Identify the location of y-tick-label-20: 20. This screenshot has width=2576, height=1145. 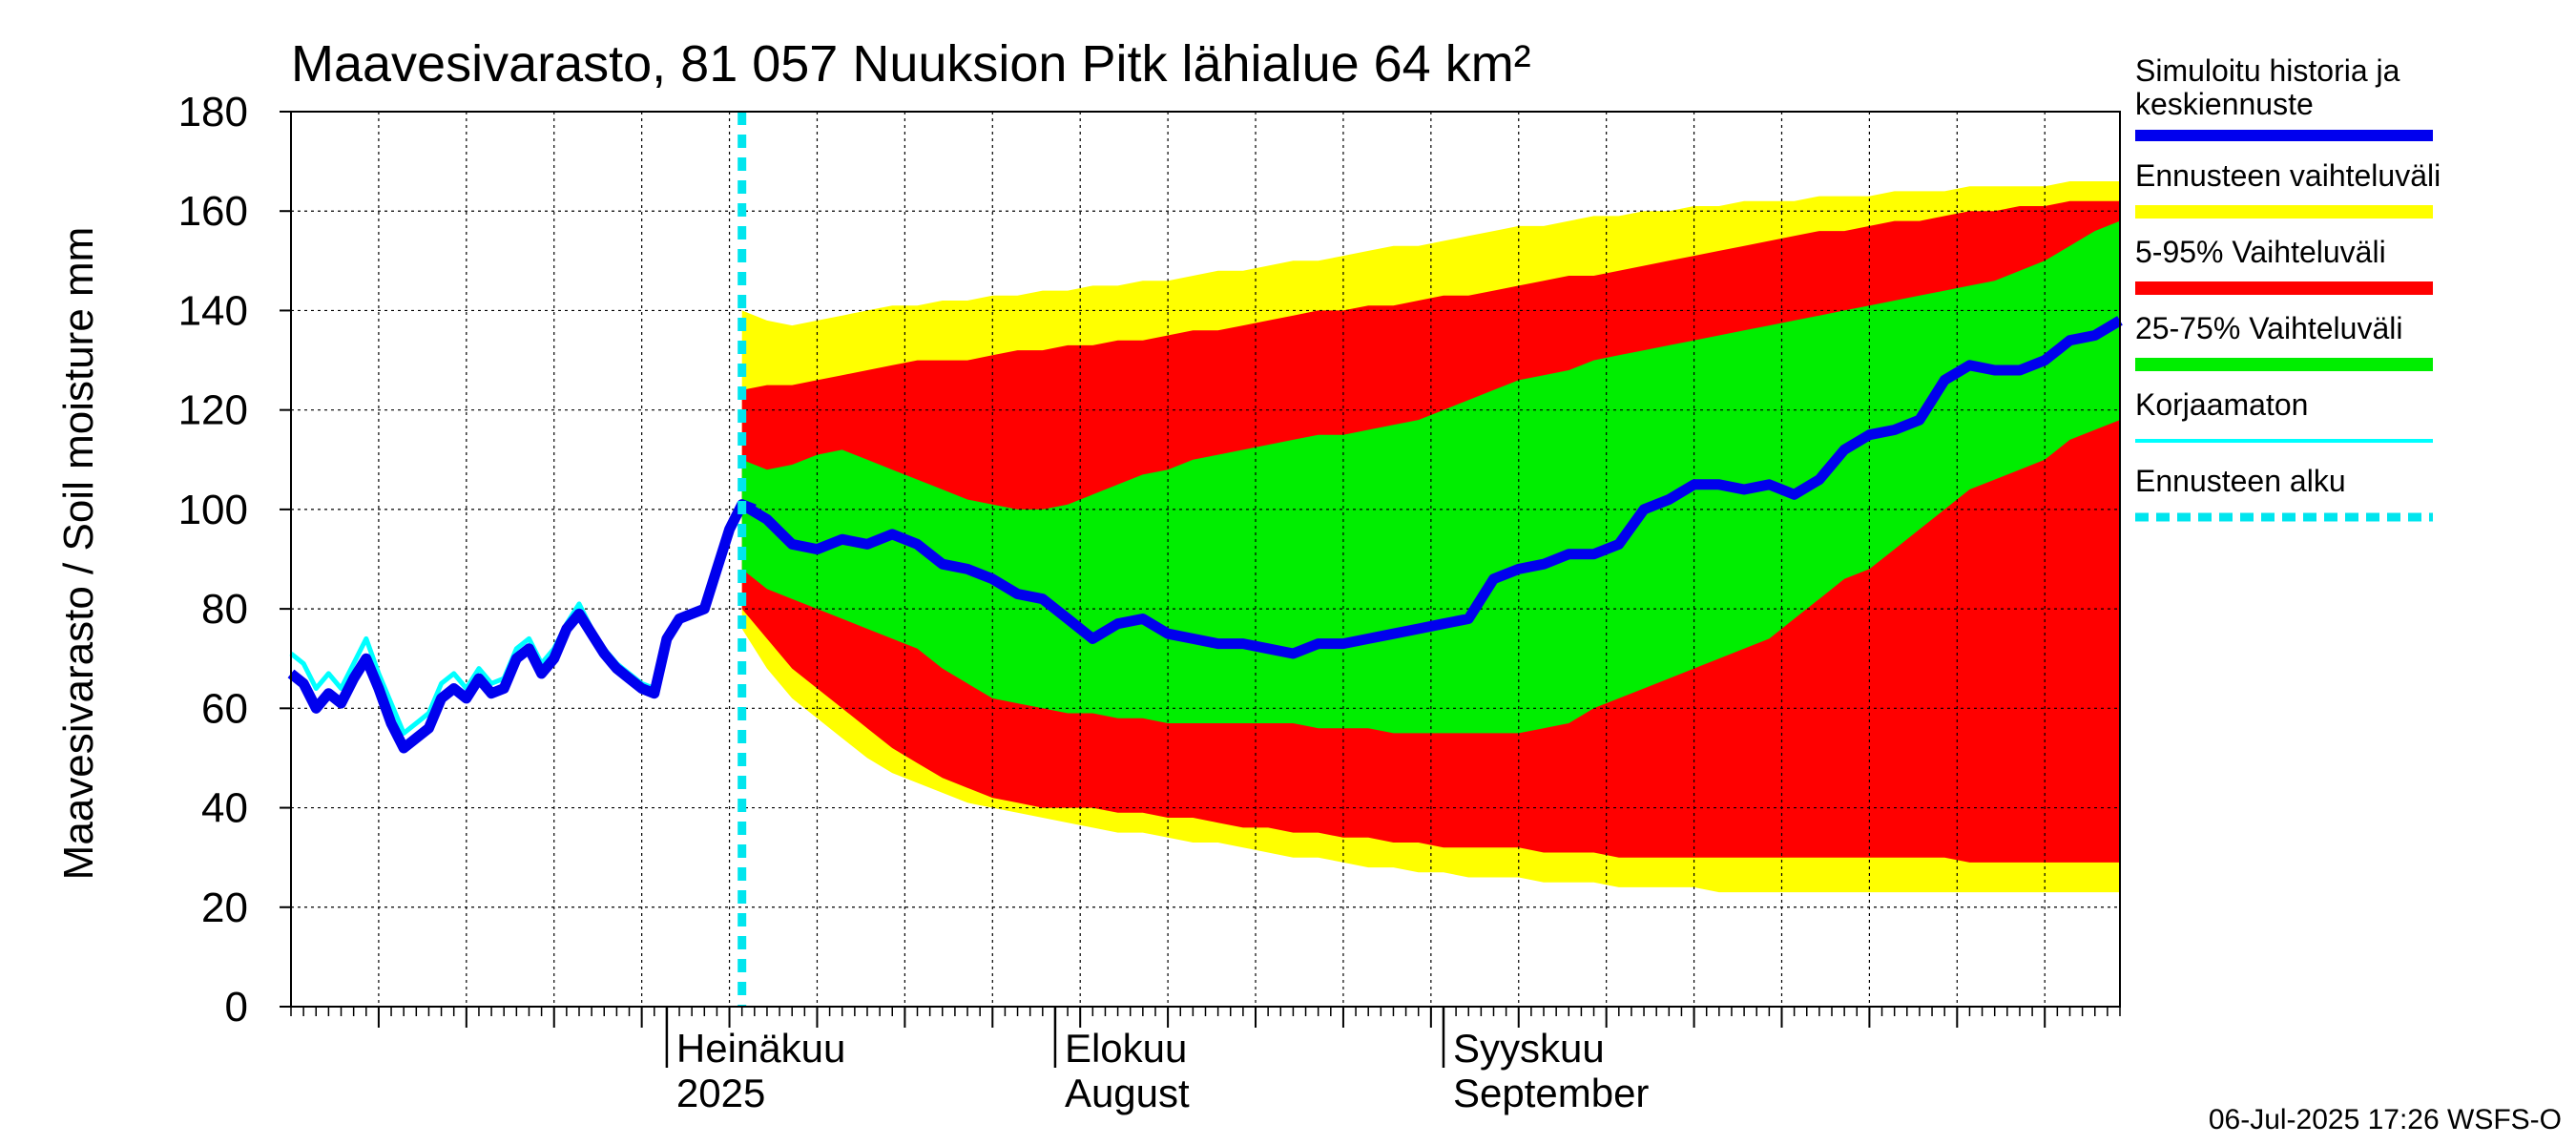
(224, 908).